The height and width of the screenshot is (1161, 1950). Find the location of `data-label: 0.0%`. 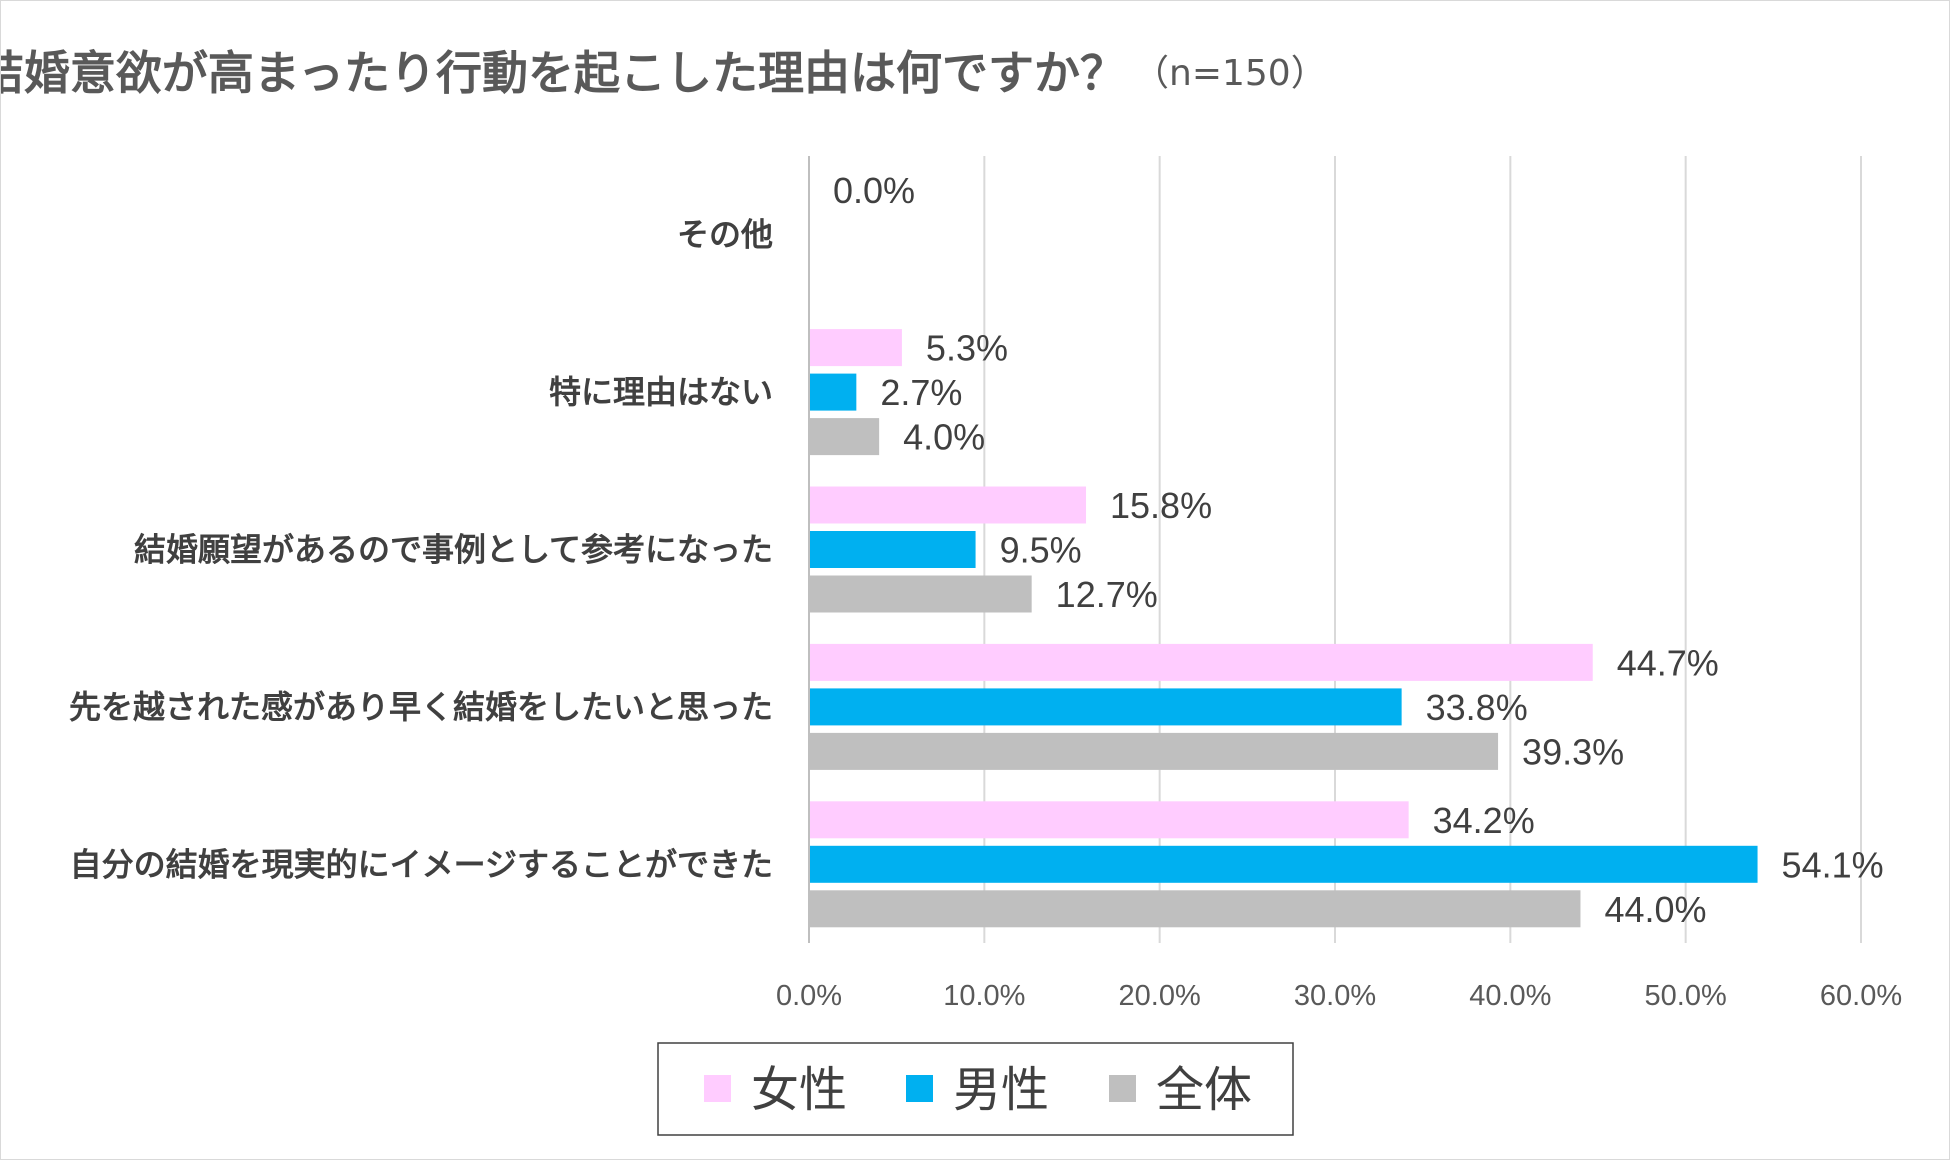

data-label: 0.0% is located at coordinates (874, 190).